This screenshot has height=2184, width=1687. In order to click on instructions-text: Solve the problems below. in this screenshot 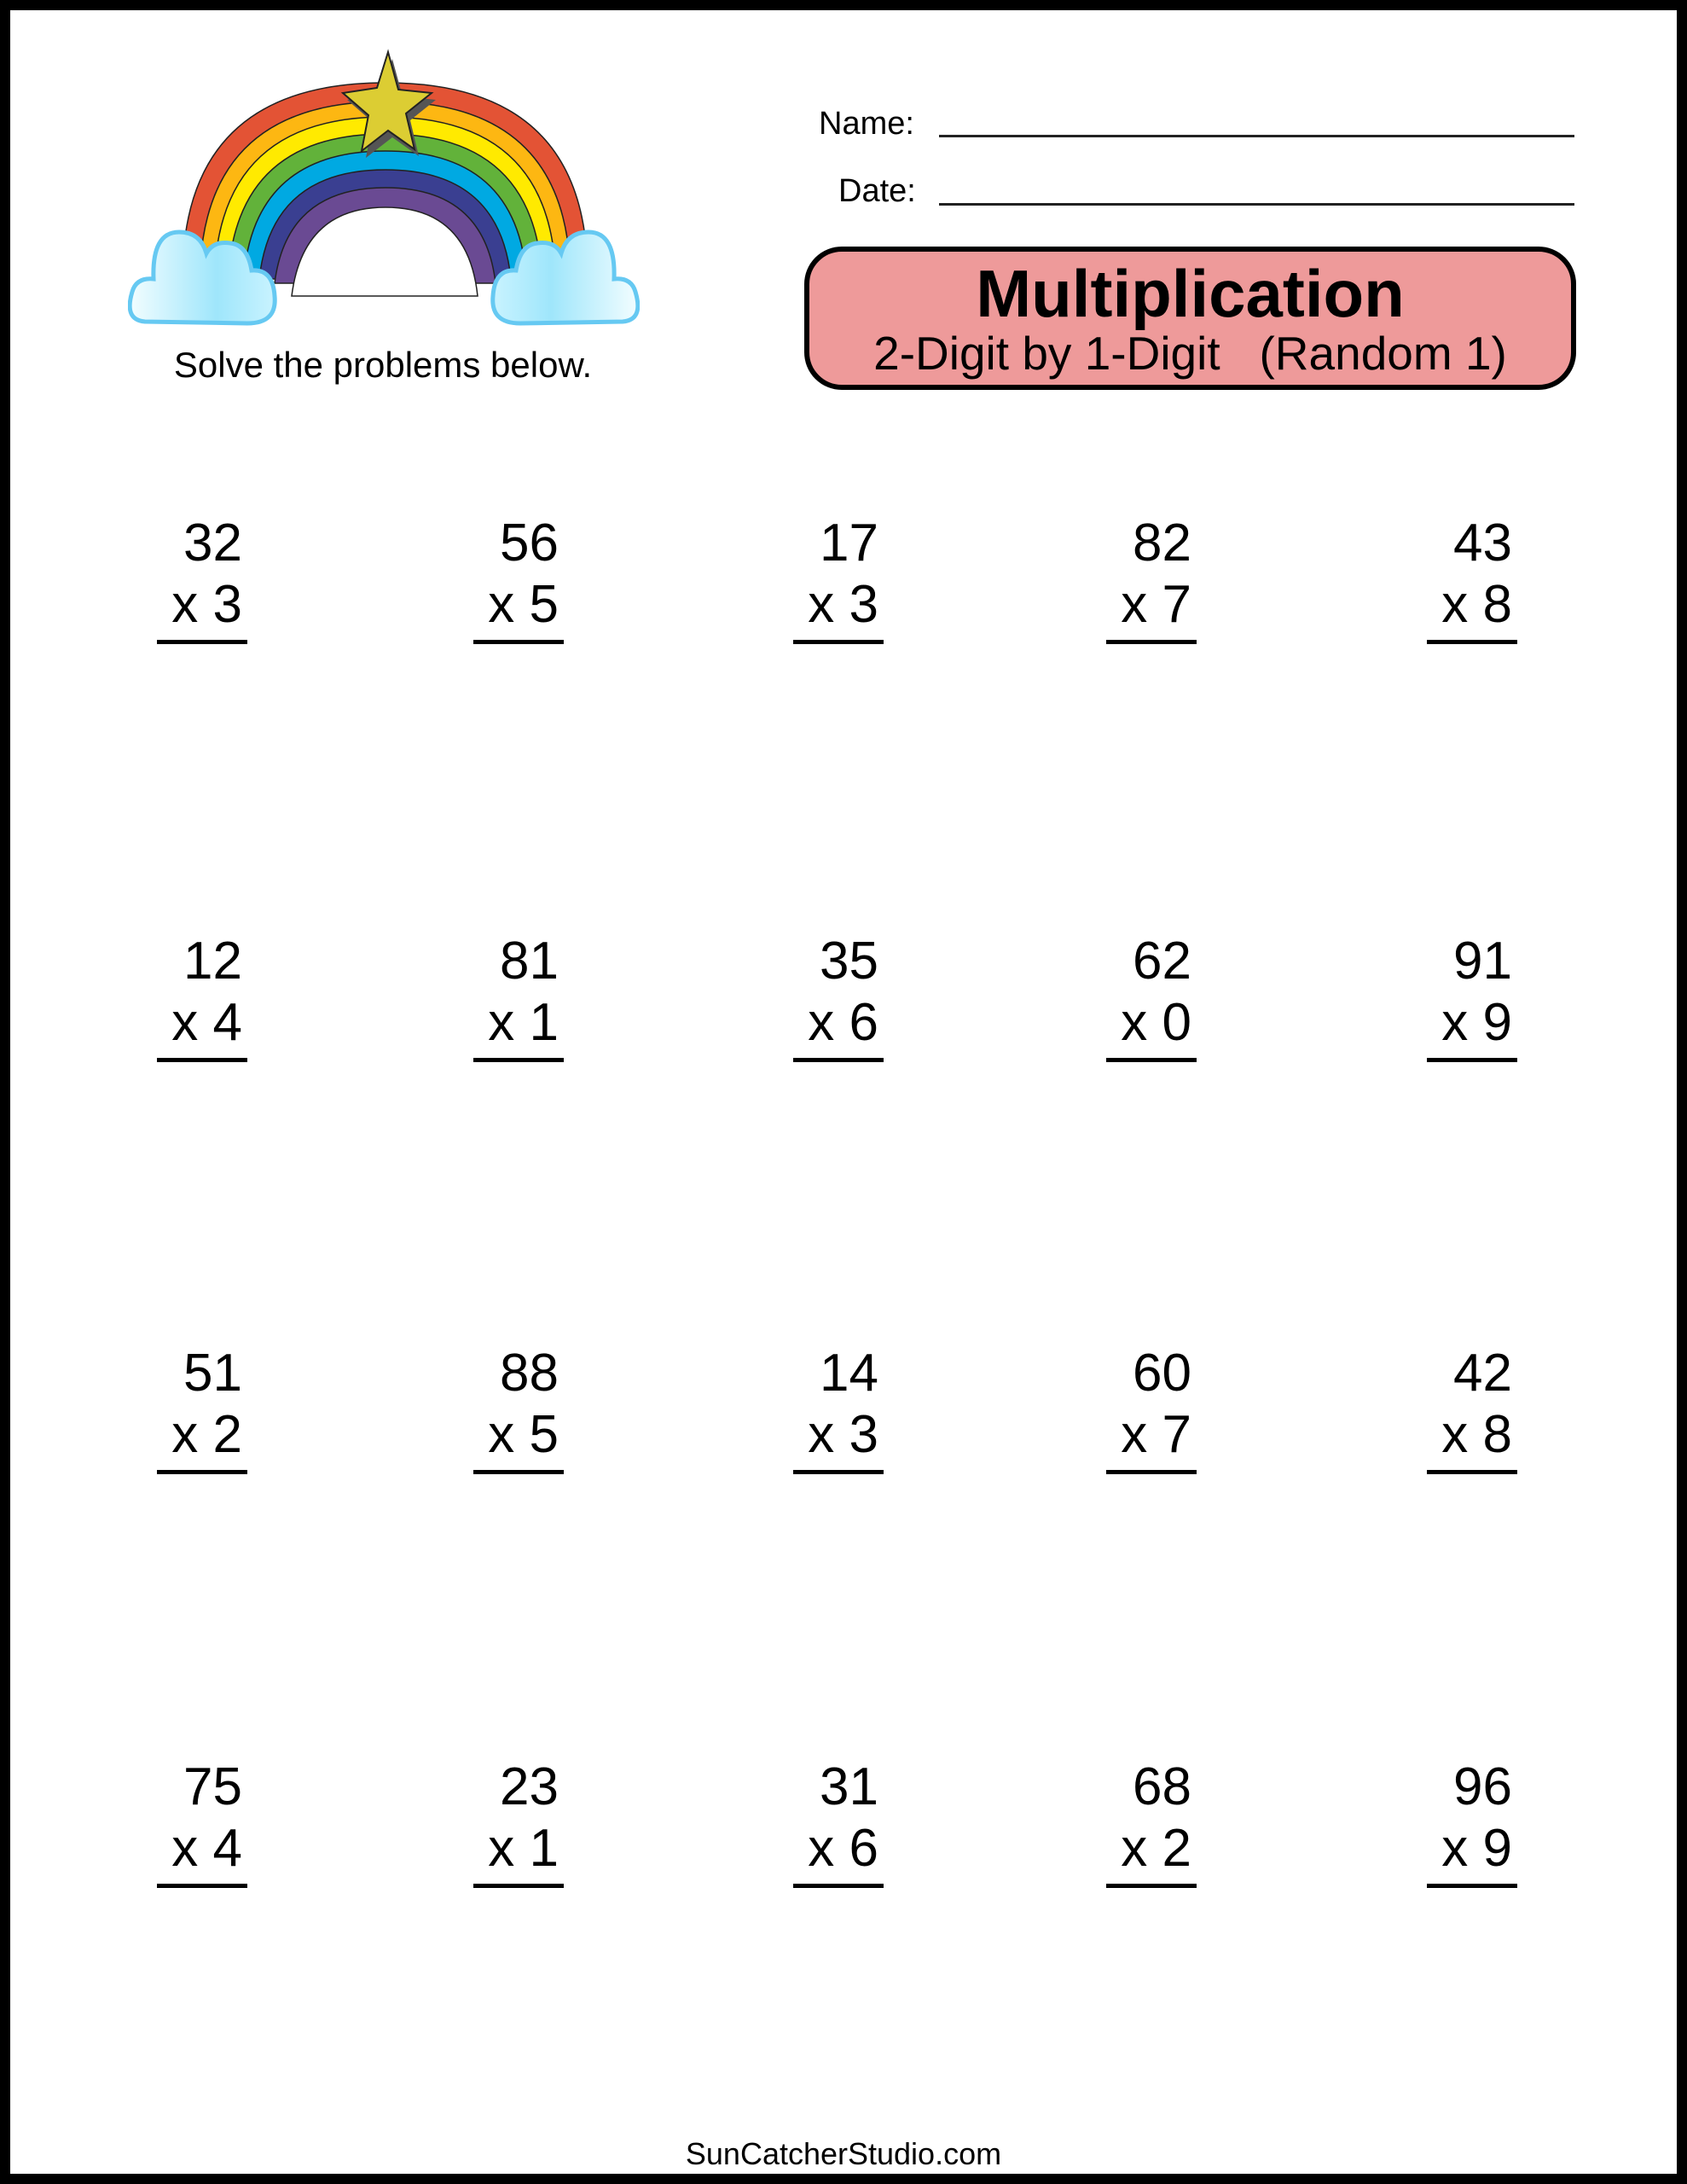, I will do `click(383, 365)`.